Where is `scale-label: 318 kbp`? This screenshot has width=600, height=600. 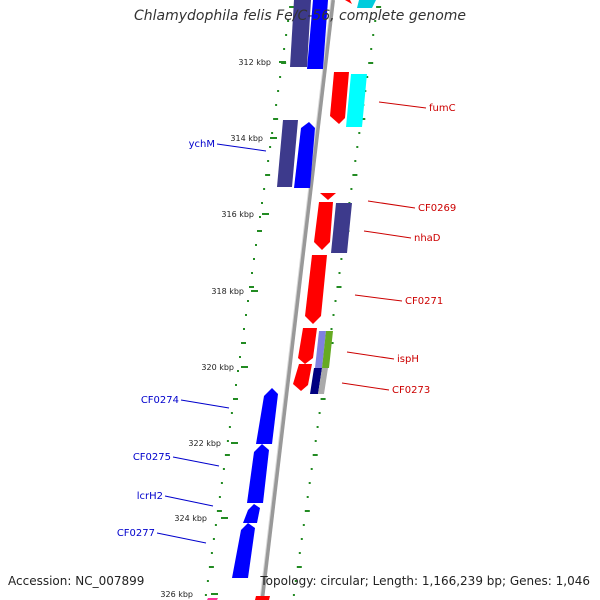
scale-label: 318 kbp is located at coordinates (227, 291).